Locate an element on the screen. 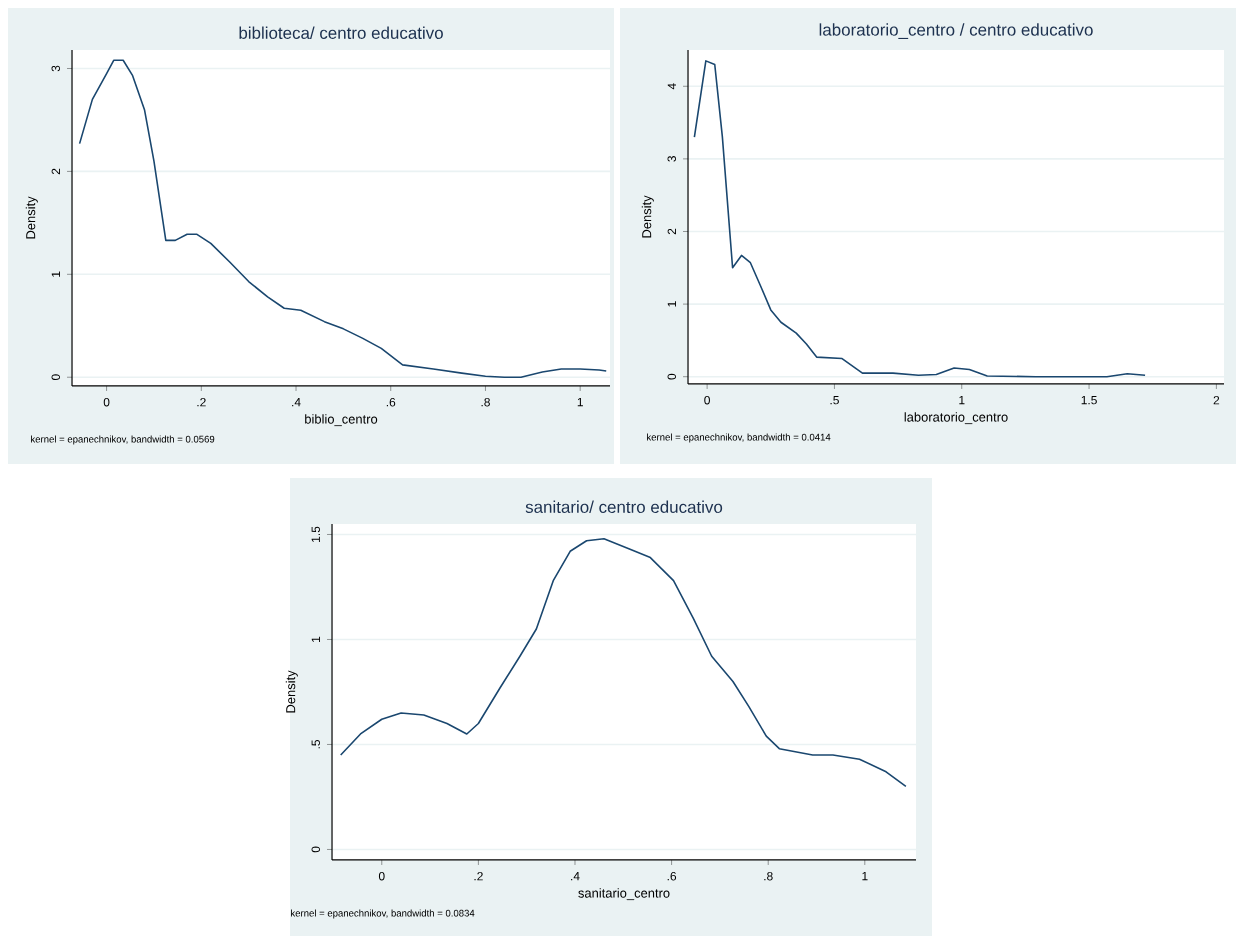 This screenshot has height=942, width=1236. chart-title: biblioteca/ centro educativo is located at coordinates (341, 32).